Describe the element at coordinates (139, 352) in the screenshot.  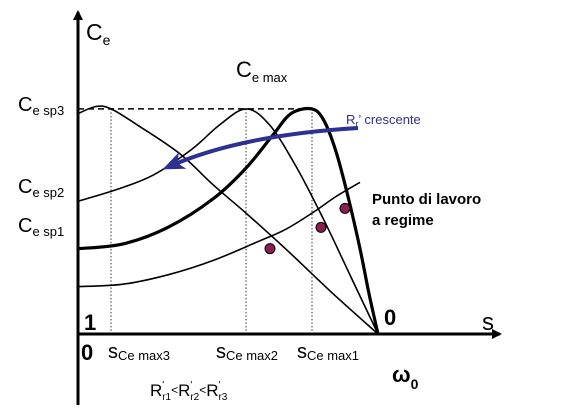
I see `x-tick-label-s-cemax3: sCe max3` at that location.